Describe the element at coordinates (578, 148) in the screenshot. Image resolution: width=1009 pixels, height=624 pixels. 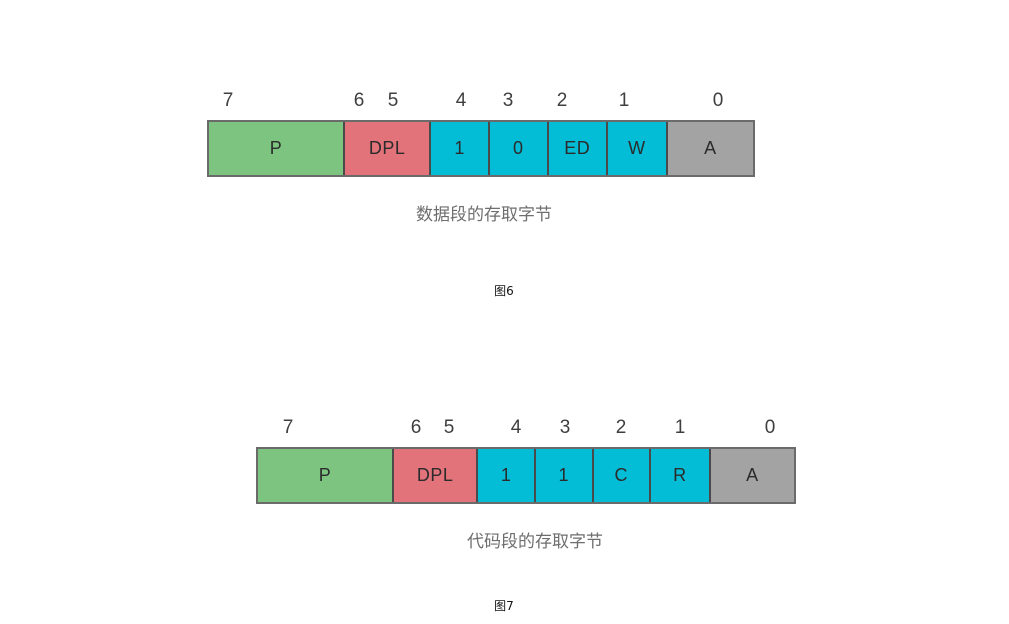
I see `byte-field-expand-direction: ED` at that location.